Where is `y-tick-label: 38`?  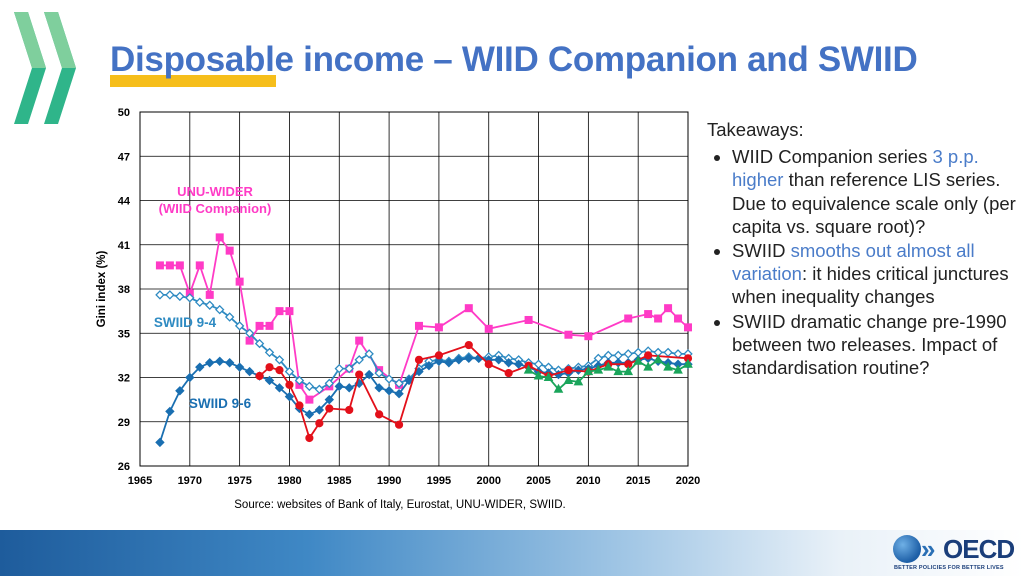 y-tick-label: 38 is located at coordinates (124, 290).